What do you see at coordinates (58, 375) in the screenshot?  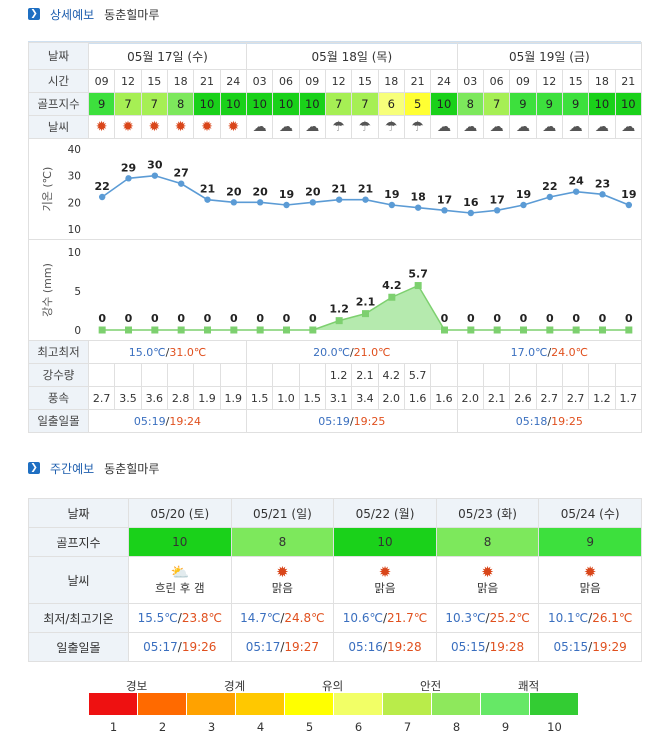 I see `label-rain: 강수량` at bounding box center [58, 375].